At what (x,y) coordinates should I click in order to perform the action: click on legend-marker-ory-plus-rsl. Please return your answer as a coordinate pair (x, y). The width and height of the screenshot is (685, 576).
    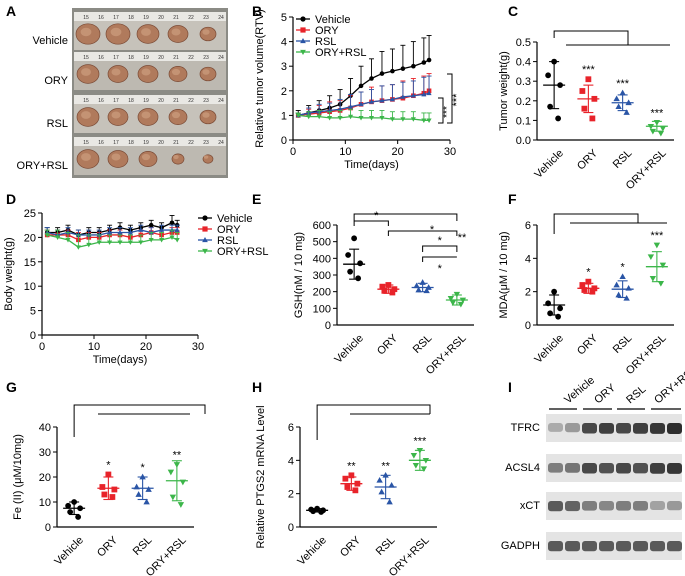
    Looking at the image, I should click on (205, 251).